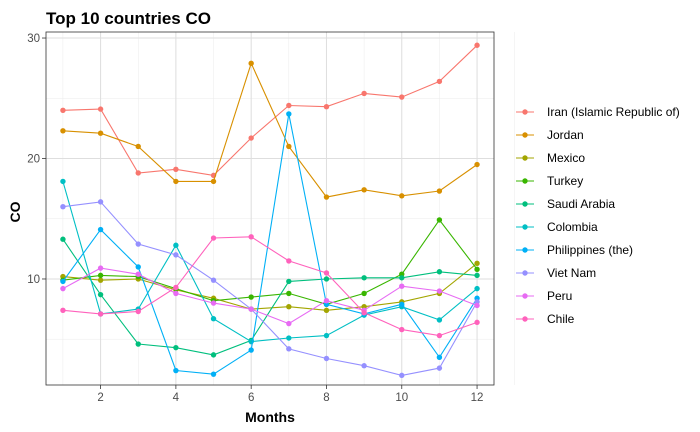 Image resolution: width=700 pixels, height=432 pixels. I want to click on legend-label: Viet Nam, so click(571, 273).